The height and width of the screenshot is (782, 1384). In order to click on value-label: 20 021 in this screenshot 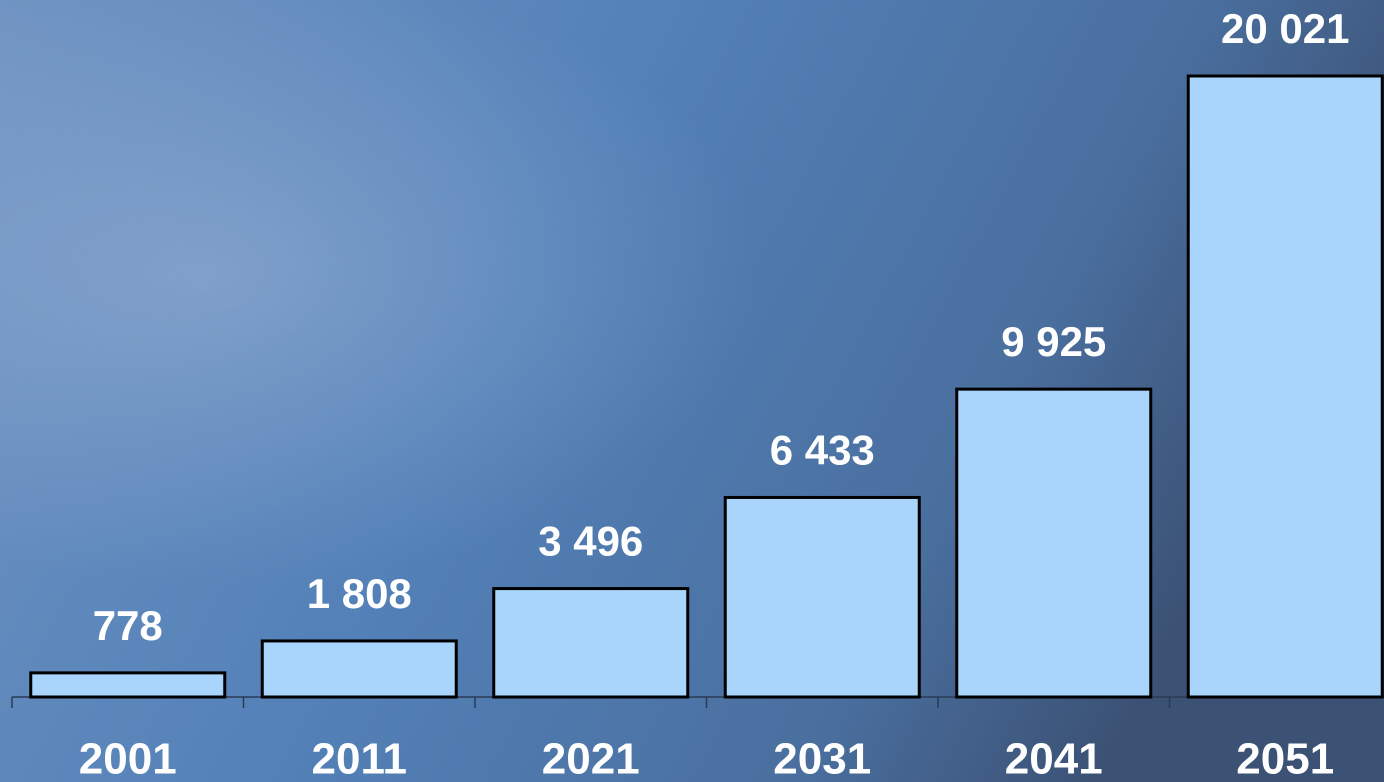, I will do `click(1285, 28)`.